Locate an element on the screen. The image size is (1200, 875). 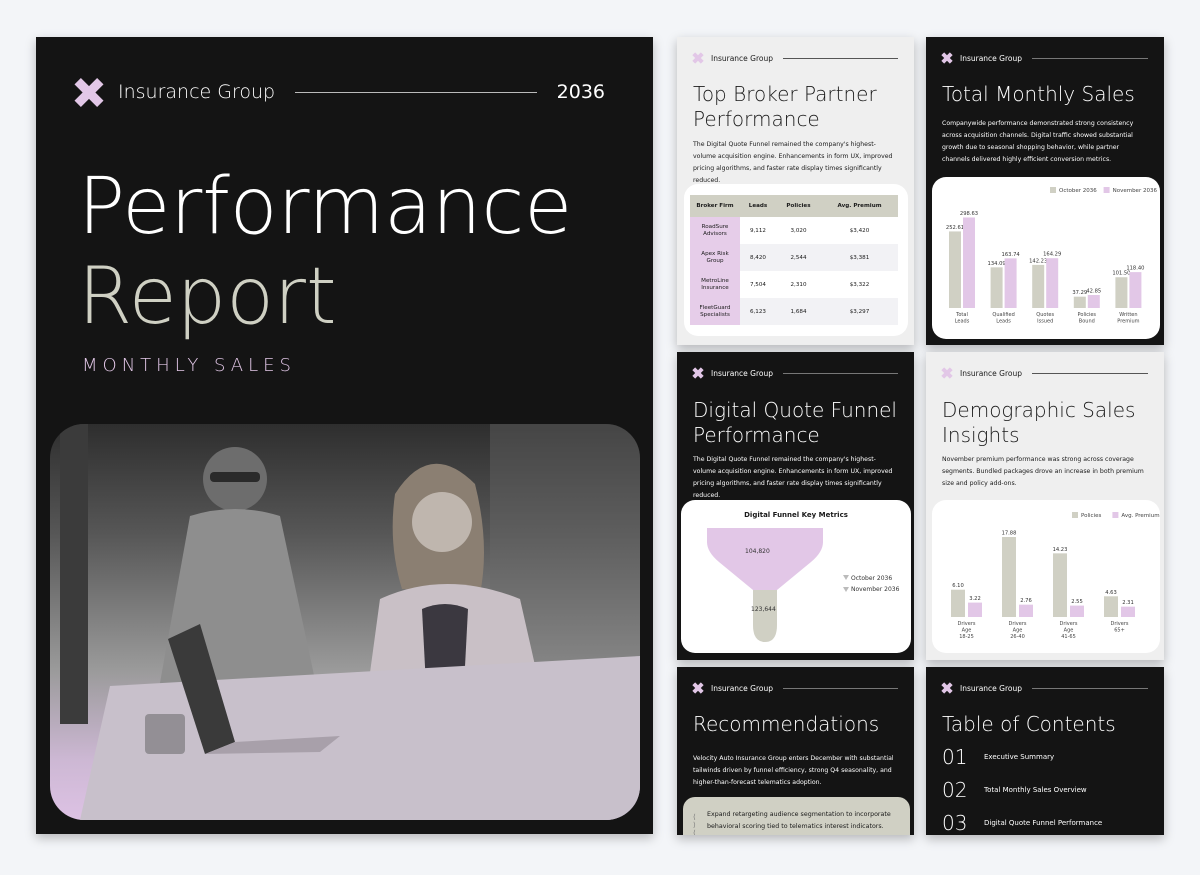
data-label: 42.85 is located at coordinates (1093, 292).